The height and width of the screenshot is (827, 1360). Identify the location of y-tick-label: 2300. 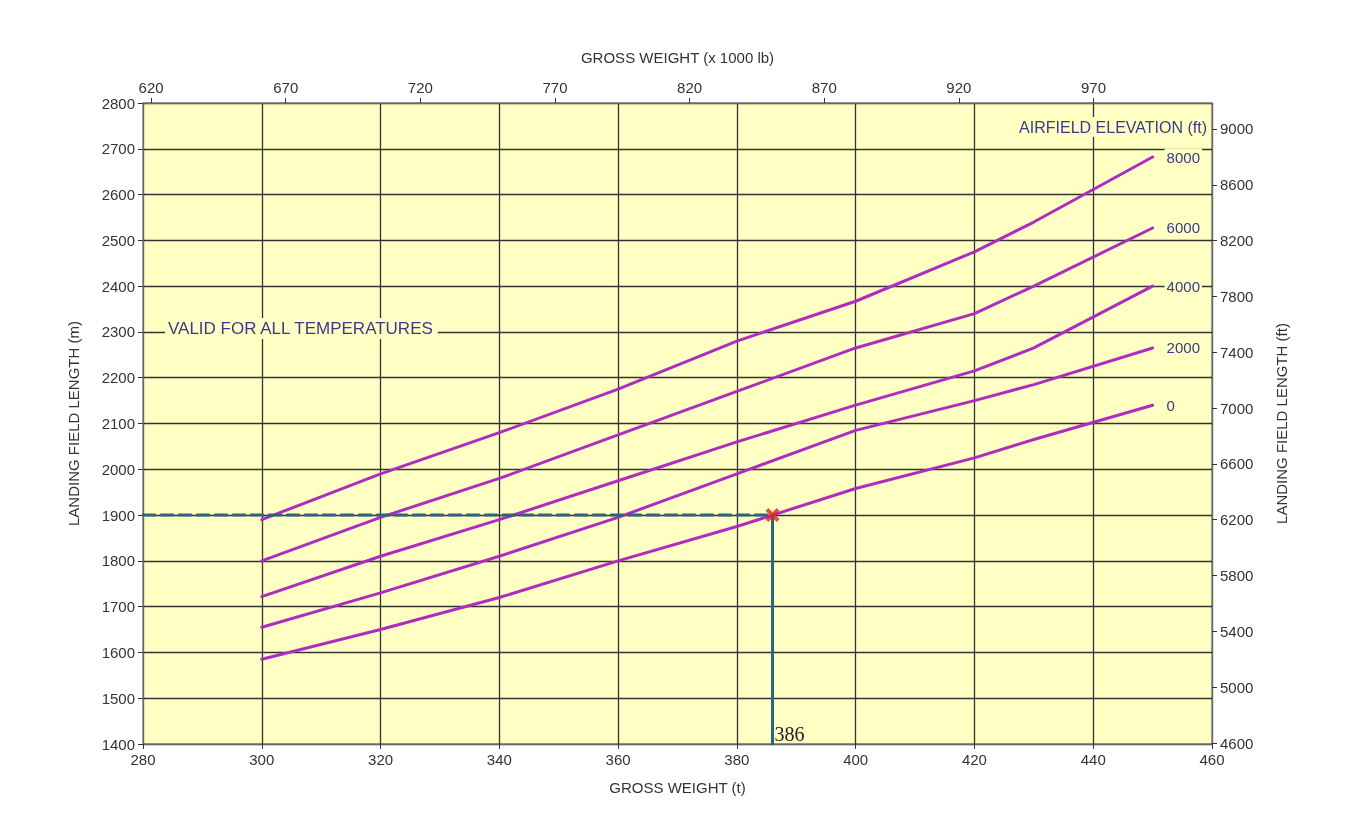
(118, 332).